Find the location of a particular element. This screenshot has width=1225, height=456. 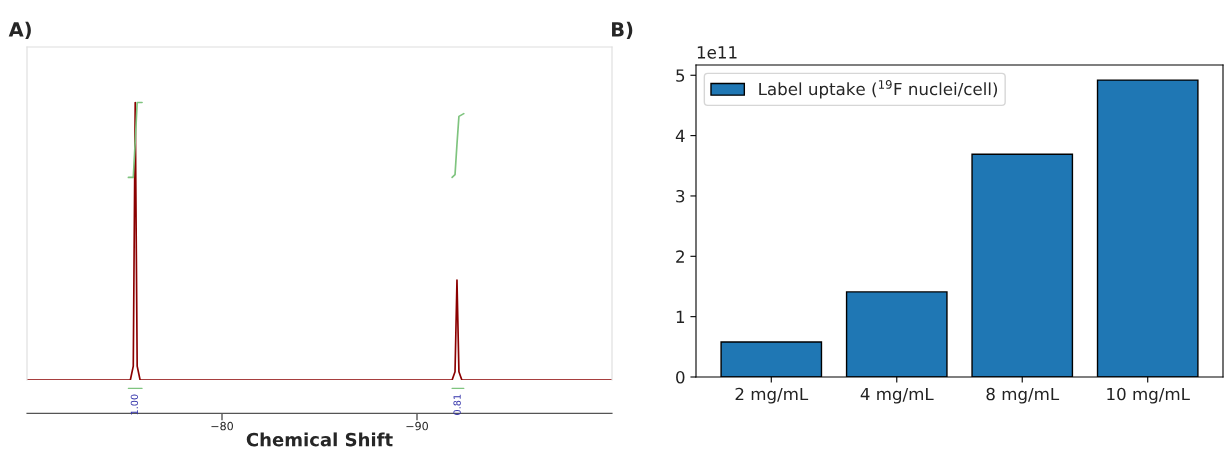

y-tick-label: 0 is located at coordinates (680, 377).